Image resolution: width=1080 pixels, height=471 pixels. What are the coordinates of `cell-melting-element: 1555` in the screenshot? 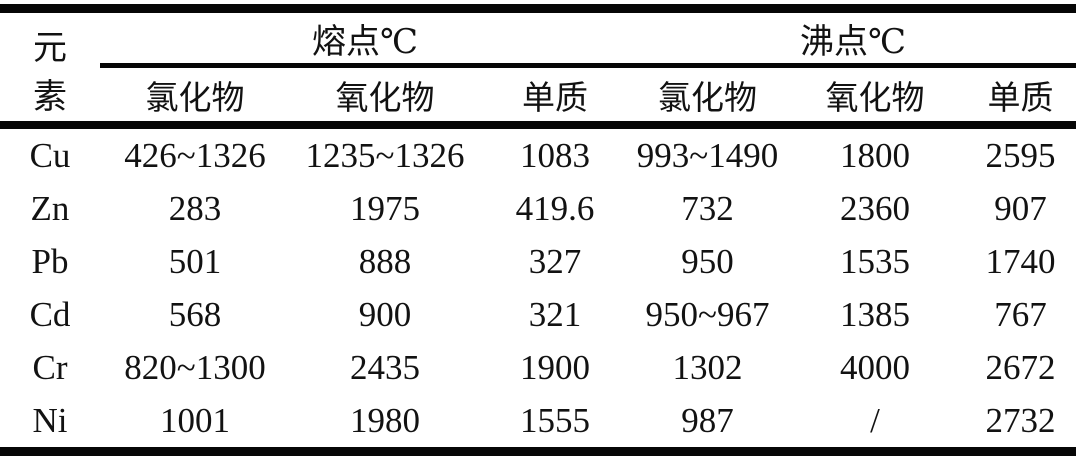 It's located at (555, 420).